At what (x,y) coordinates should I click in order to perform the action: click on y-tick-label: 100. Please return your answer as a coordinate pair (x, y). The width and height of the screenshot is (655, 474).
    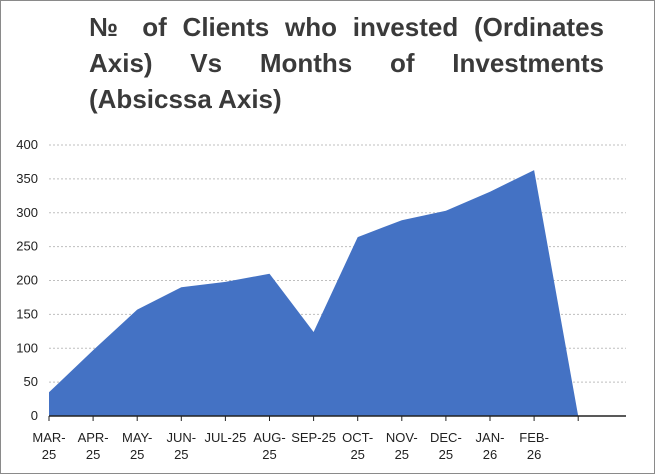
    Looking at the image, I should click on (27, 347).